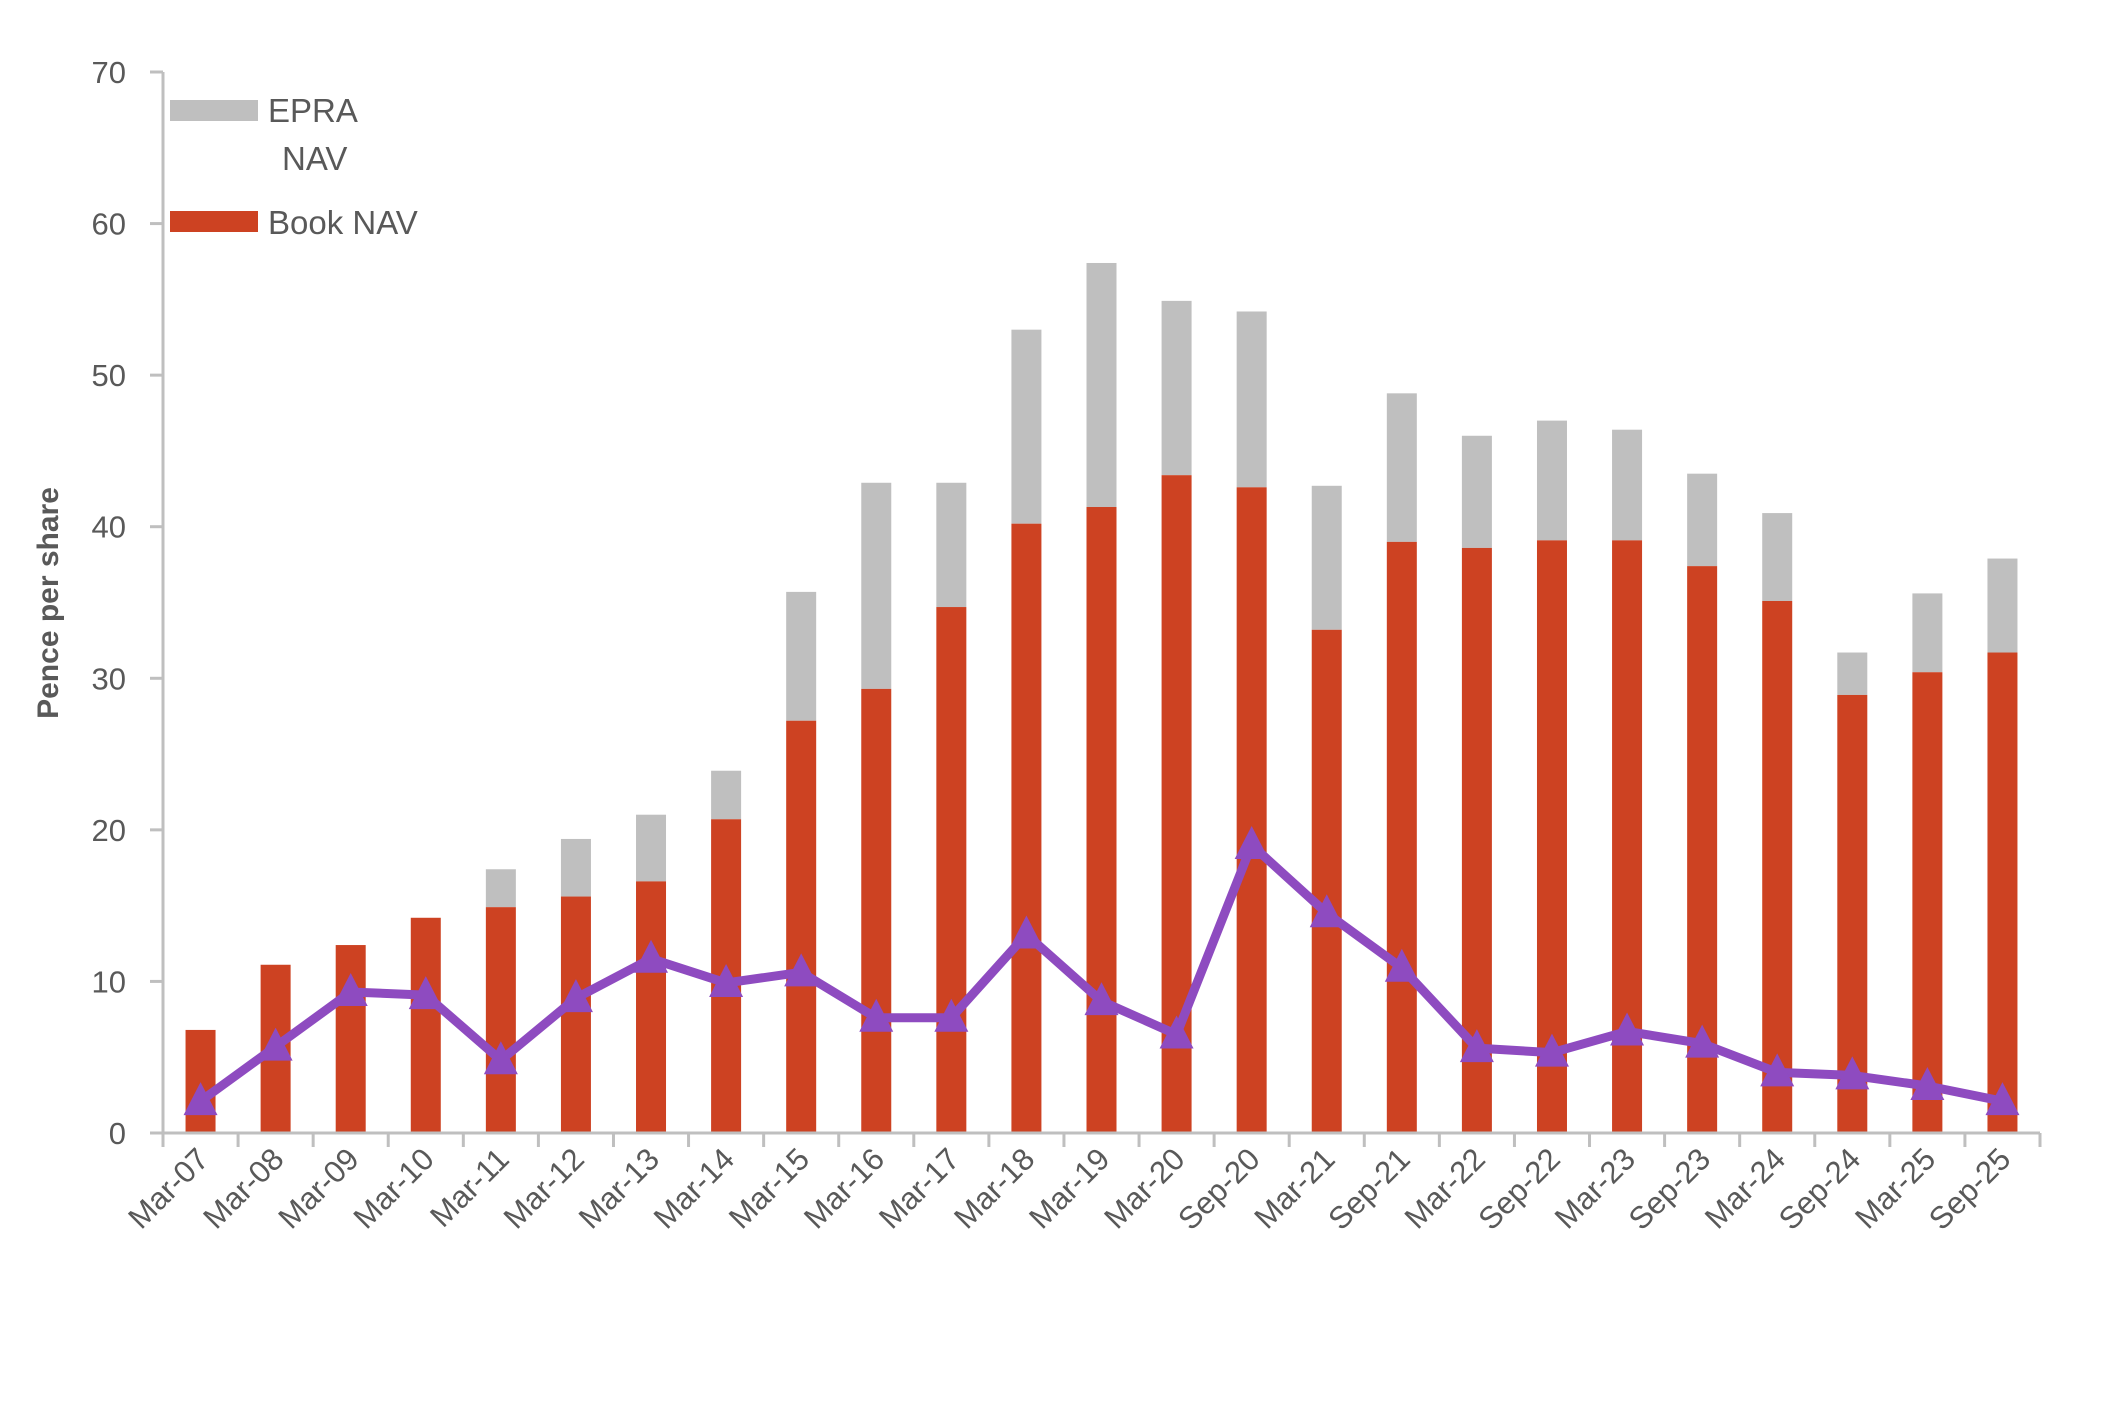 The width and height of the screenshot is (2112, 1409). Describe the element at coordinates (469, 1187) in the screenshot. I see `x-tick-label: Mar-11` at that location.